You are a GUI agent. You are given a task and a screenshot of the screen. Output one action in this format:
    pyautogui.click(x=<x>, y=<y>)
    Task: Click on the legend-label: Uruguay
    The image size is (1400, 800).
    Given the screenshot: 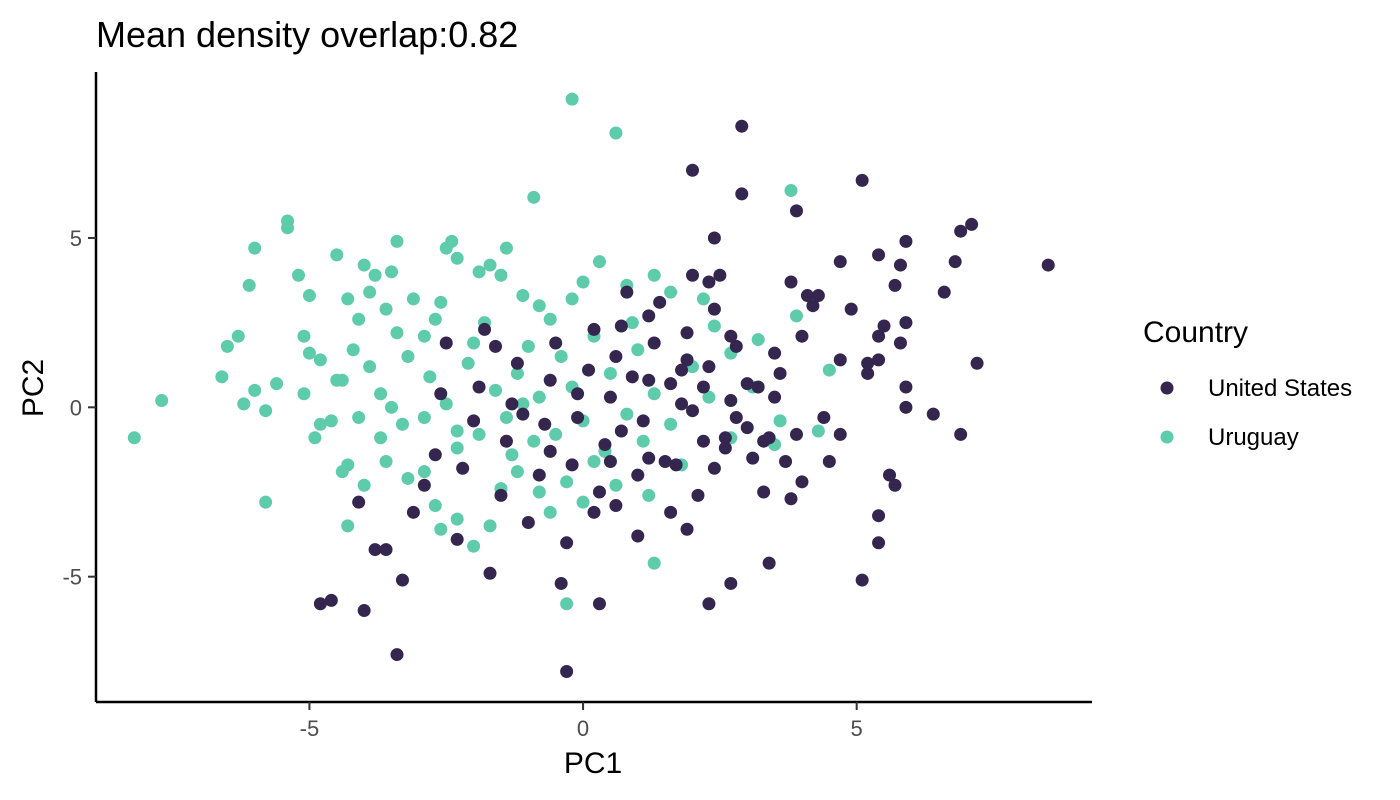 What is the action you would take?
    pyautogui.click(x=1253, y=437)
    